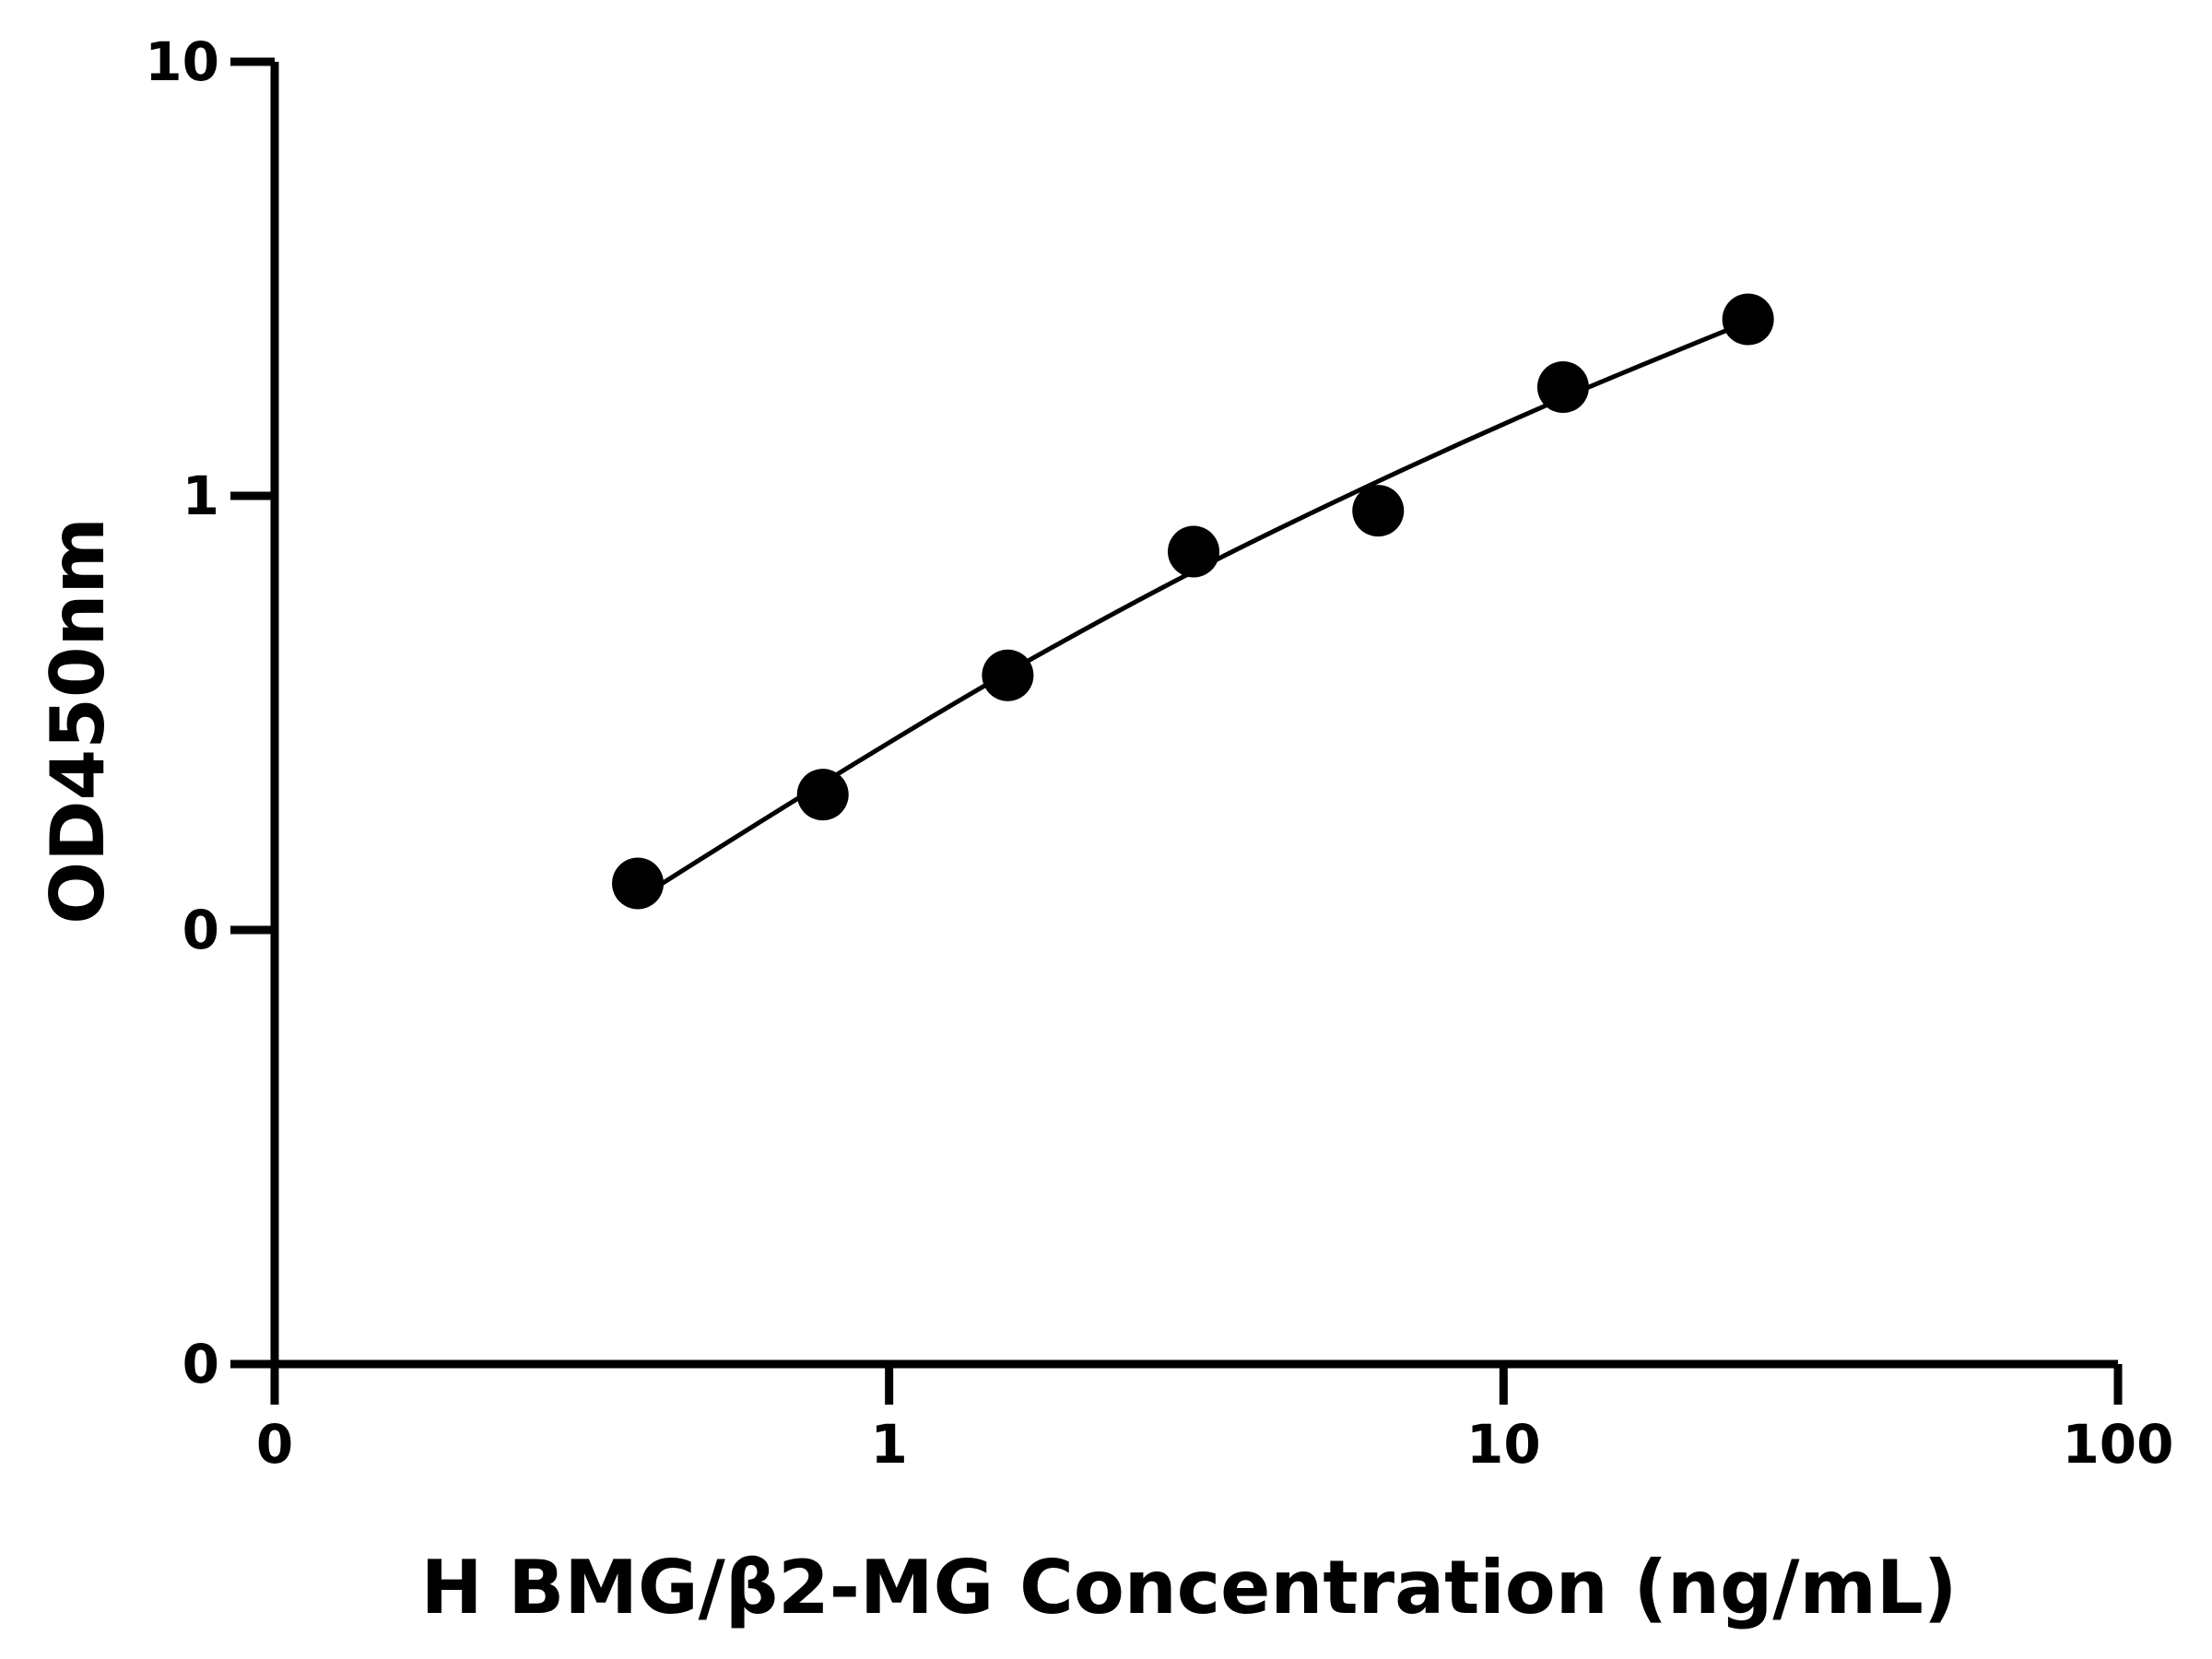 The image size is (2212, 1659). I want to click on x-tick-label: 1, so click(888, 1444).